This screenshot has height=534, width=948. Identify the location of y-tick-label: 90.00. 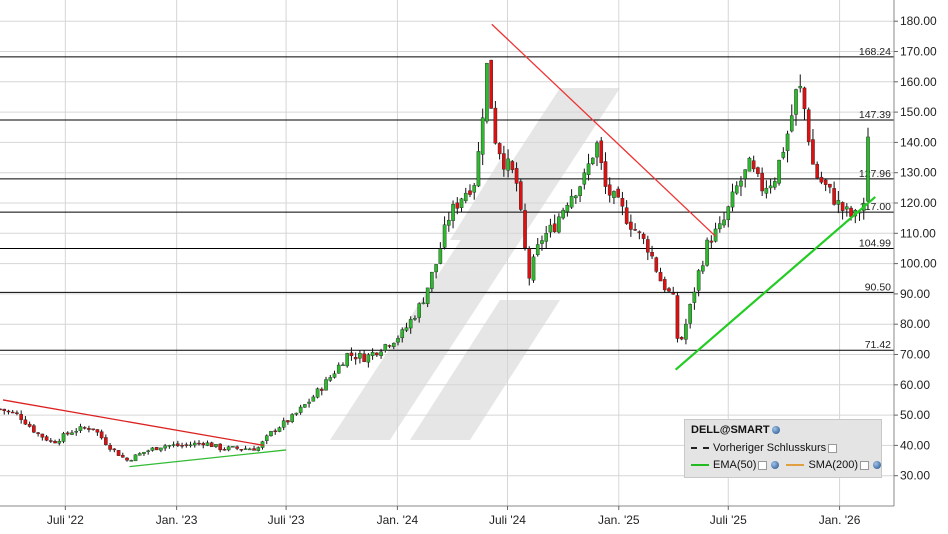
(915, 294).